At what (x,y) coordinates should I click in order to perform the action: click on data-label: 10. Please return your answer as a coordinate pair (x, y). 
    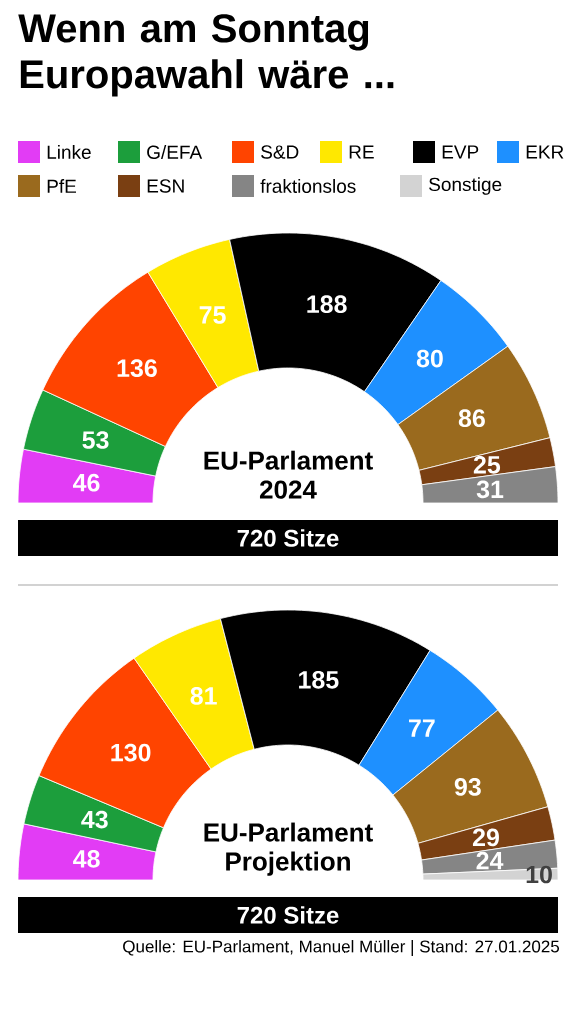
    Looking at the image, I should click on (539, 874).